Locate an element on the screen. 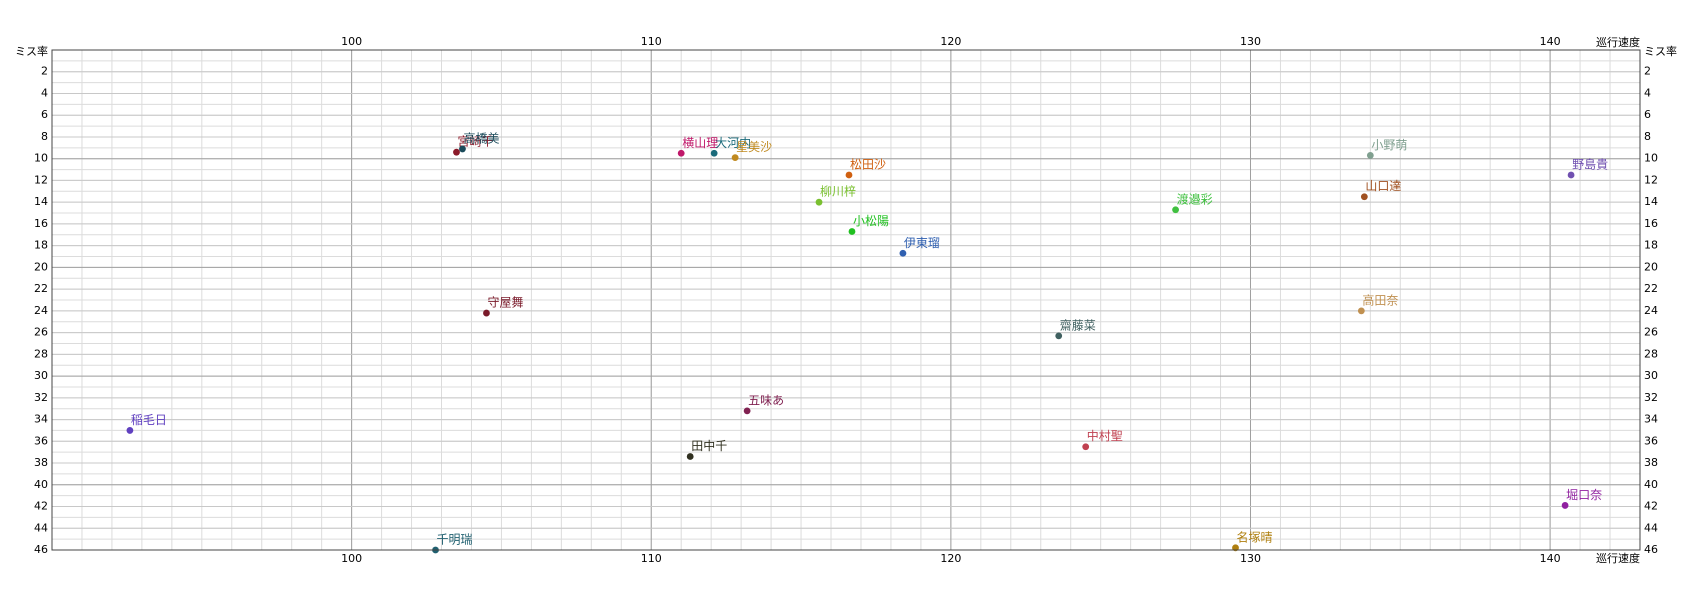 The image size is (1693, 600). y-tick-label-right: 24 is located at coordinates (1651, 310).